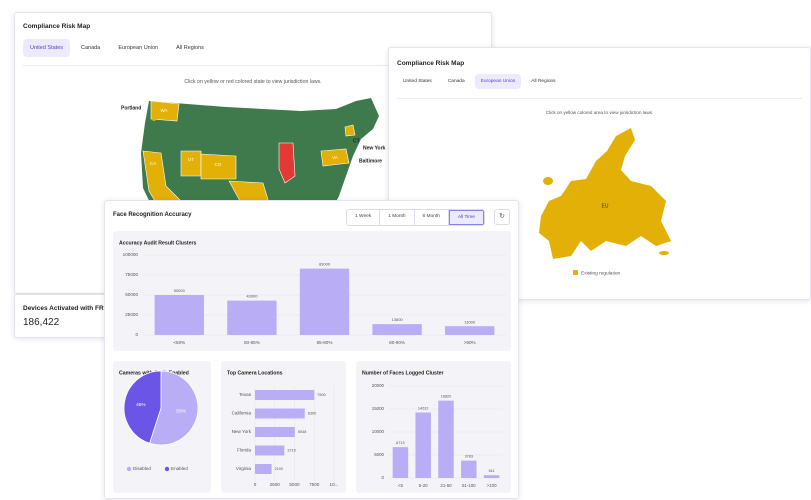  I want to click on data-label: 5048, so click(302, 432).